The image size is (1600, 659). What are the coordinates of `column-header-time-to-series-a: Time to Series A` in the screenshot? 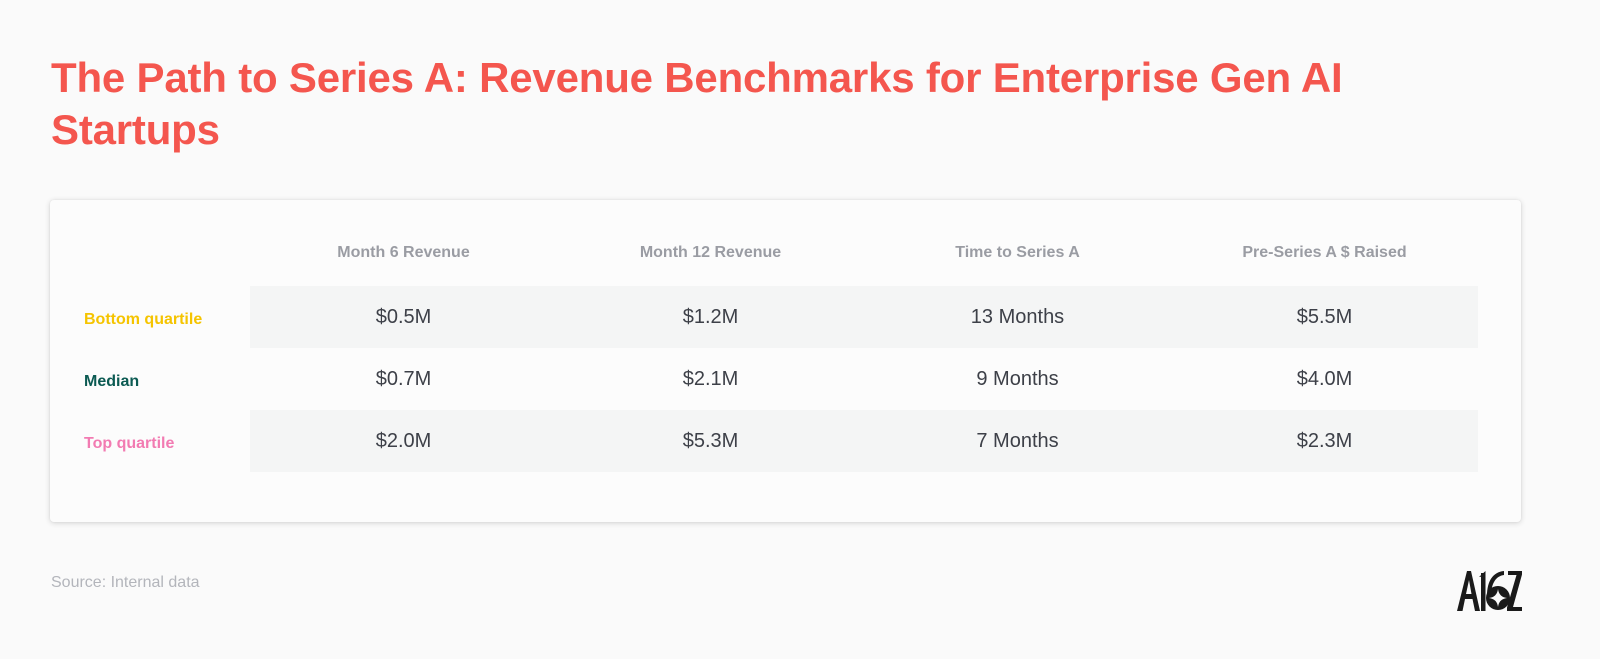 It's located at (1017, 252).